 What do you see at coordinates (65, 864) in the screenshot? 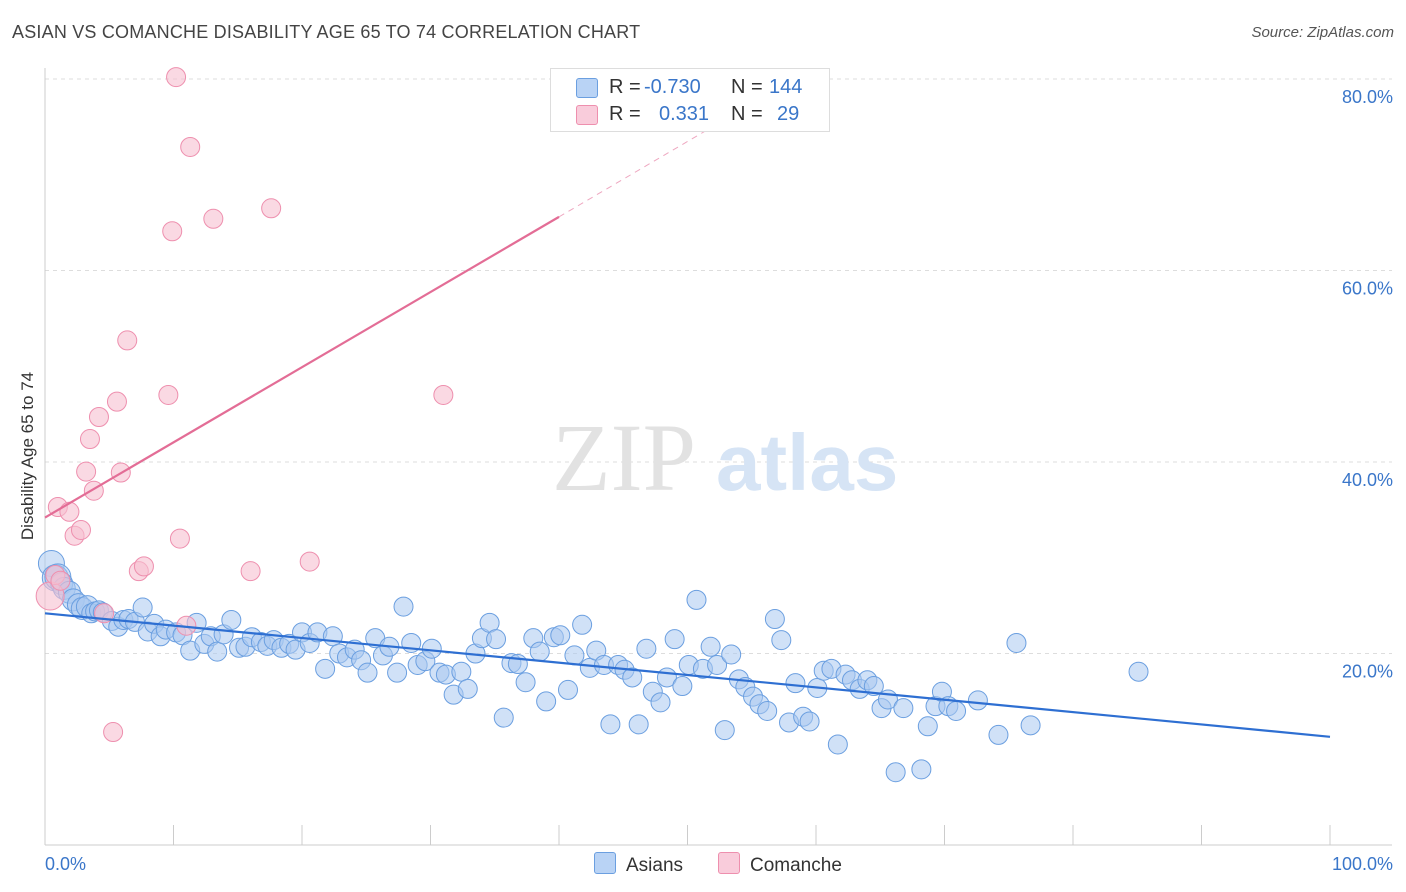
I see `x-tick-label: 0.0%` at bounding box center [65, 864].